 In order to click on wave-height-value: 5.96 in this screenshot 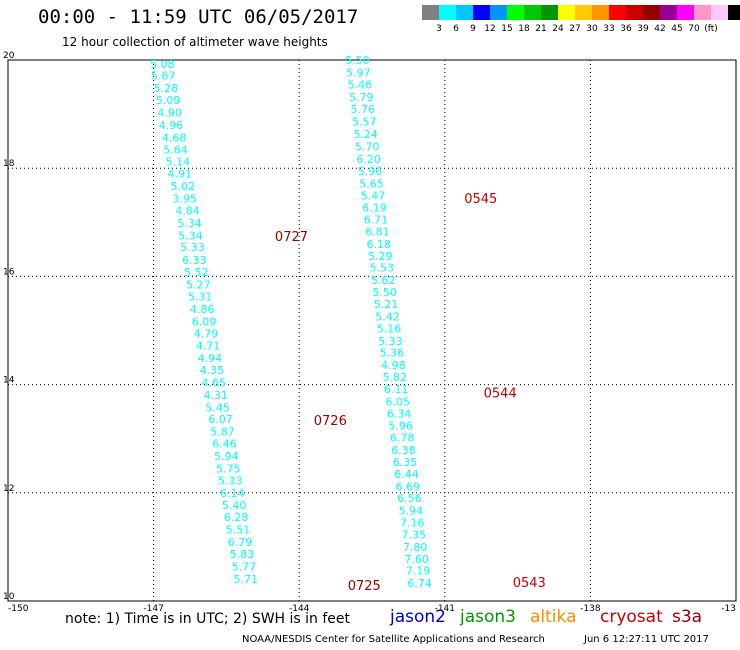, I will do `click(400, 426)`.